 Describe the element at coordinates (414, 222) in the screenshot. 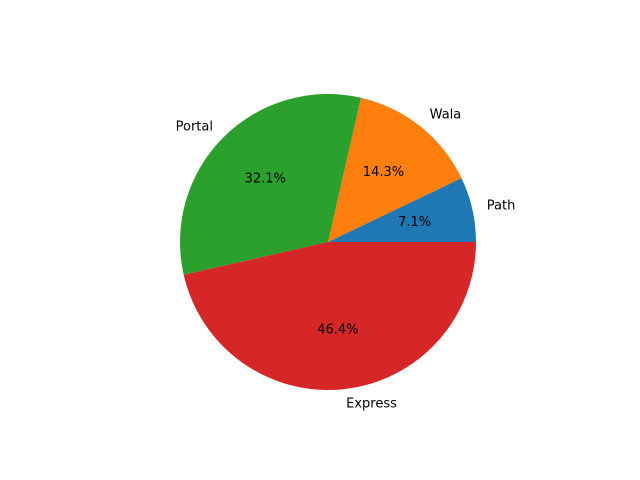

I see `pct-label-path: 7.1%` at that location.